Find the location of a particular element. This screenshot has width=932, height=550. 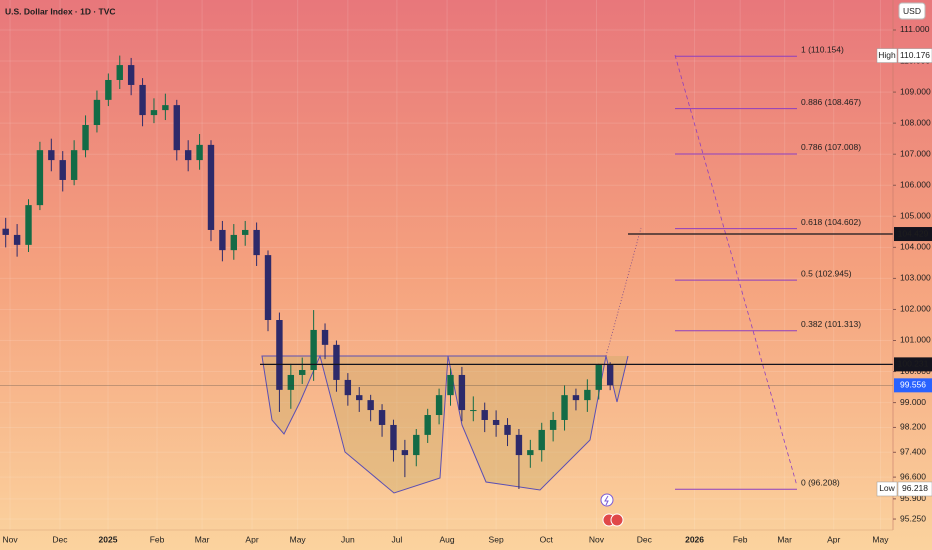

fib-label: 1 (110.154) is located at coordinates (822, 50).